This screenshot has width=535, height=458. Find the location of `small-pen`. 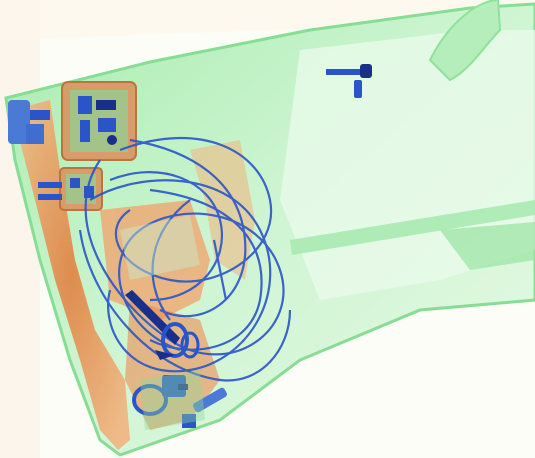

small-pen is located at coordinates (349, 81).